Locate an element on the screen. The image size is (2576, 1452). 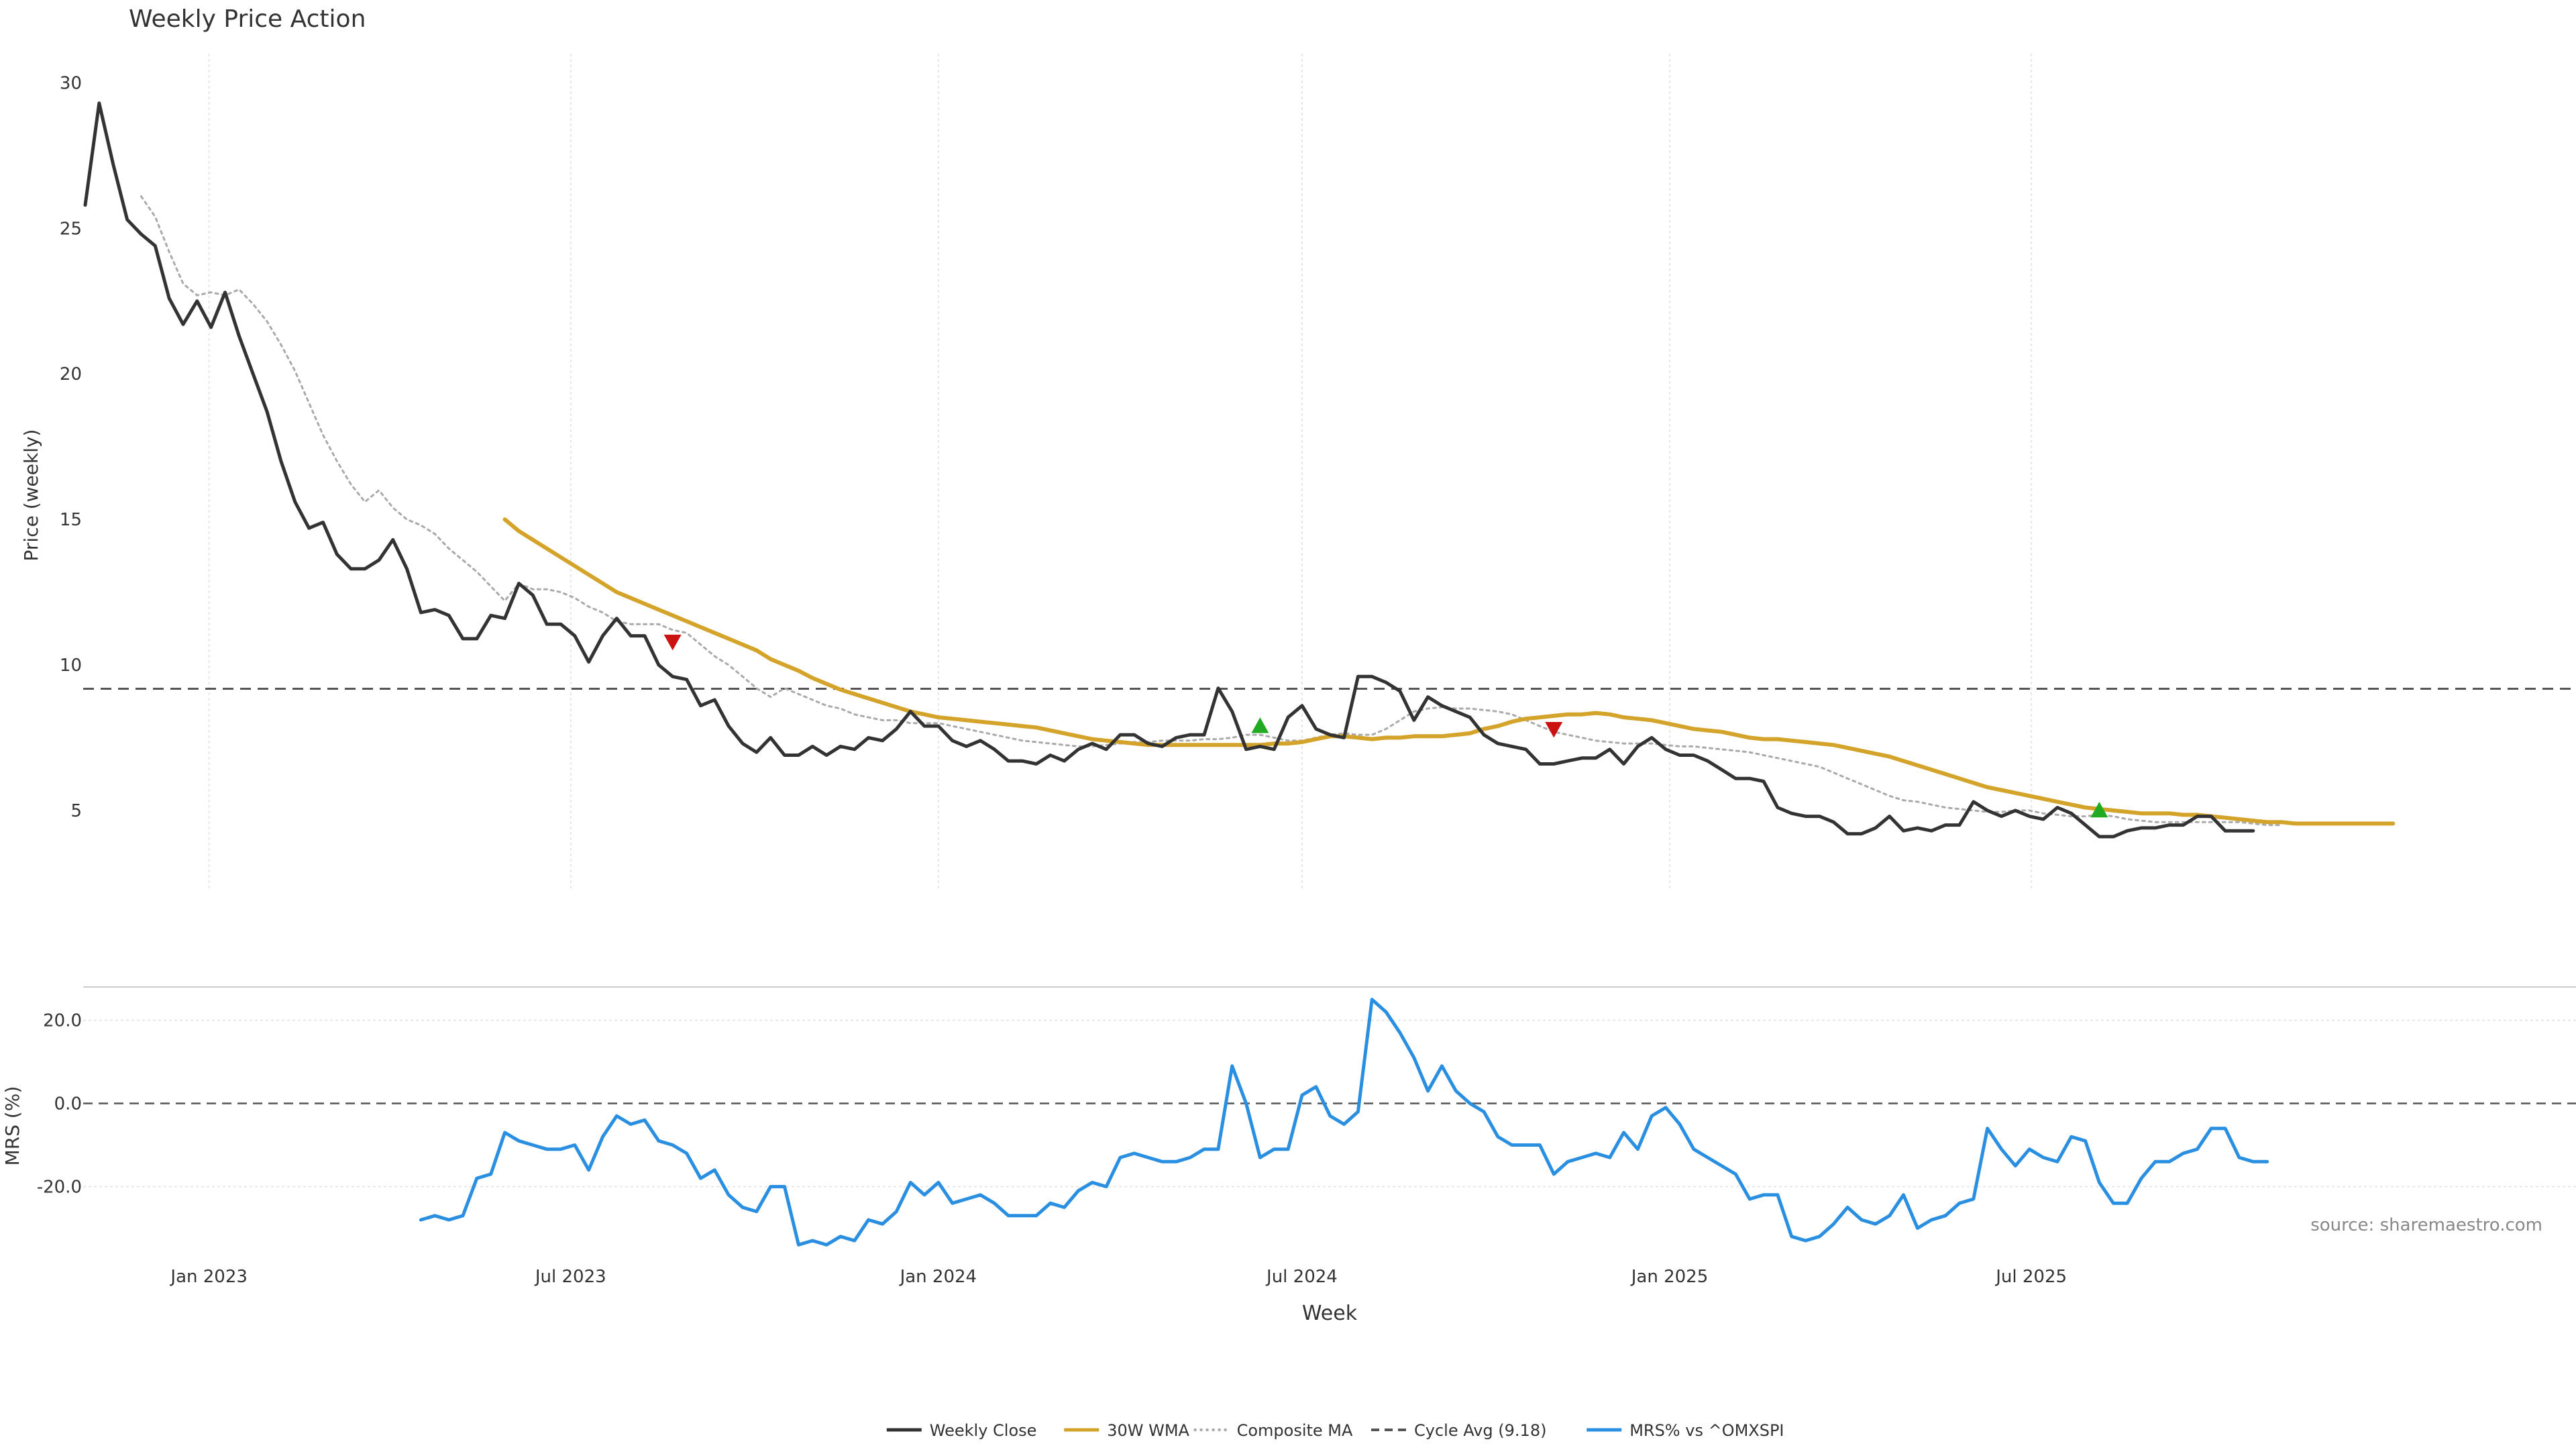
price-y-tick-30: 30 is located at coordinates (71, 83).